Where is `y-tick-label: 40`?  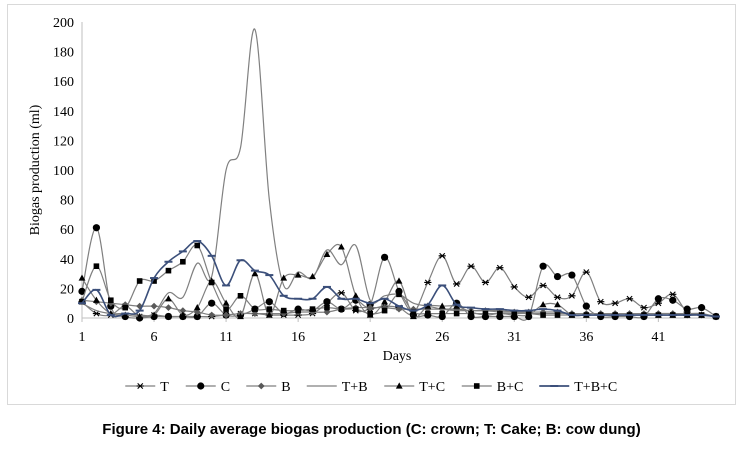 y-tick-label: 40 is located at coordinates (67, 260).